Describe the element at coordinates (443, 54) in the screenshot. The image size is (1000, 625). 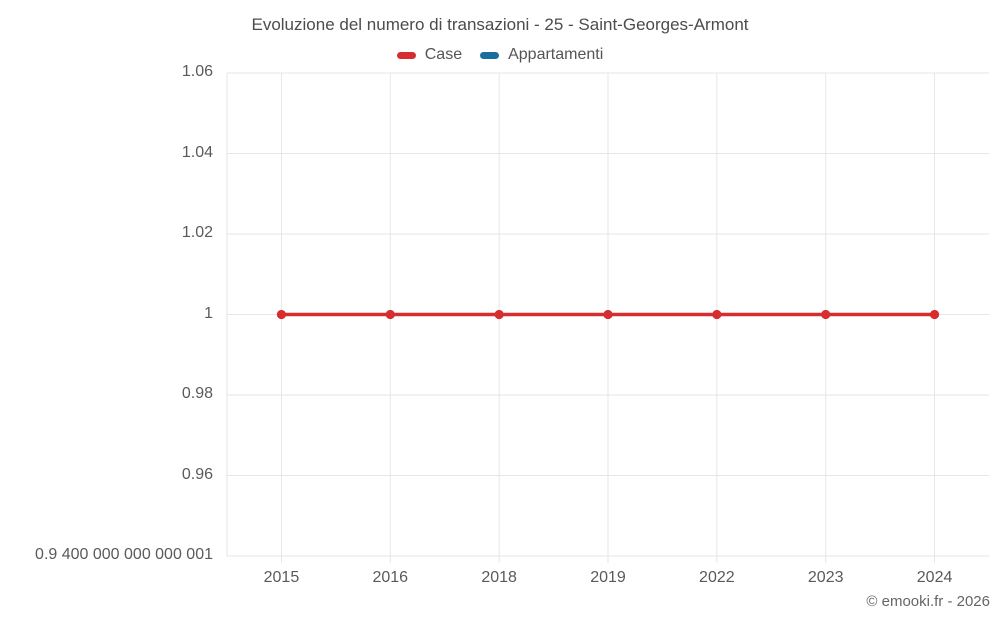
I see `legend-label: Case` at that location.